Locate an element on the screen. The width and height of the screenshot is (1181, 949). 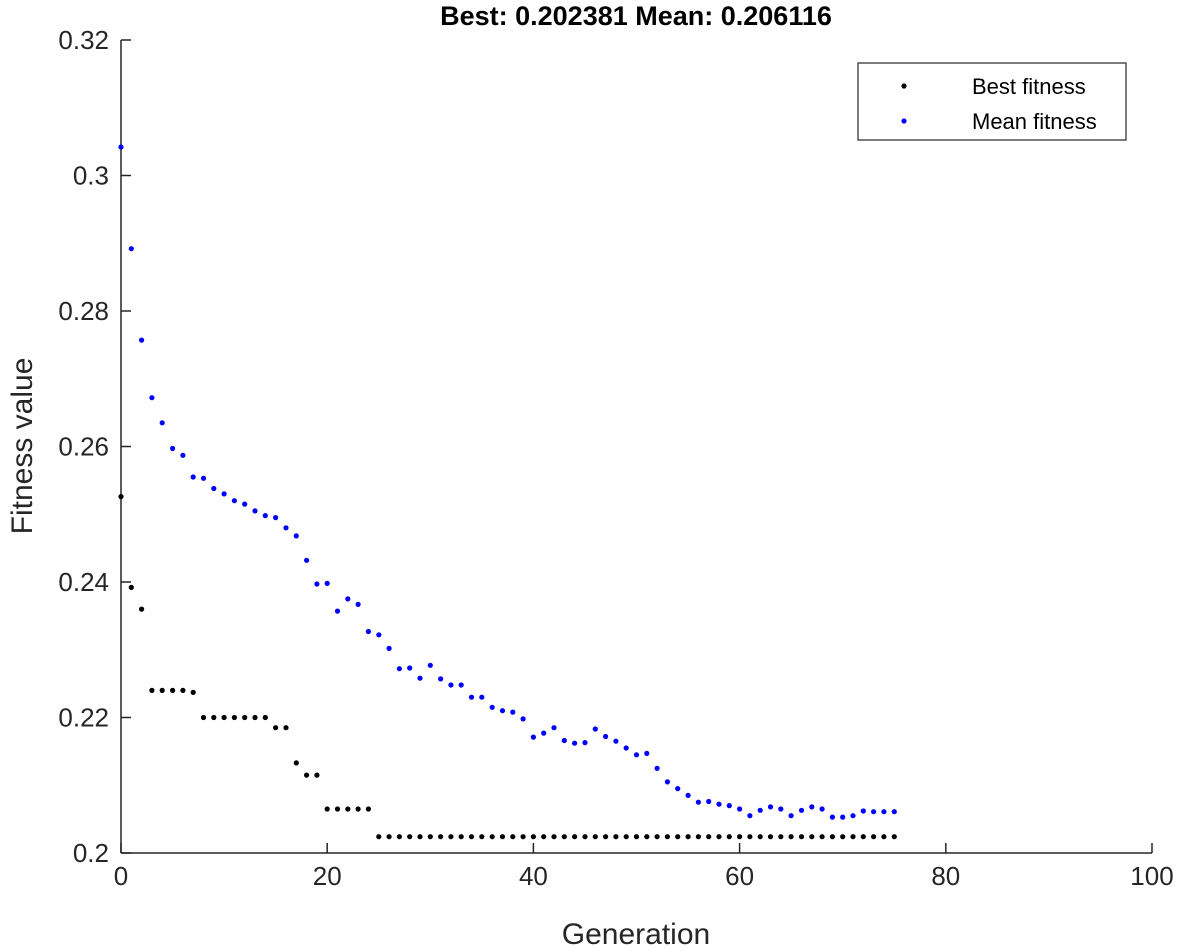
x-tick-label: 100 is located at coordinates (1151, 876).